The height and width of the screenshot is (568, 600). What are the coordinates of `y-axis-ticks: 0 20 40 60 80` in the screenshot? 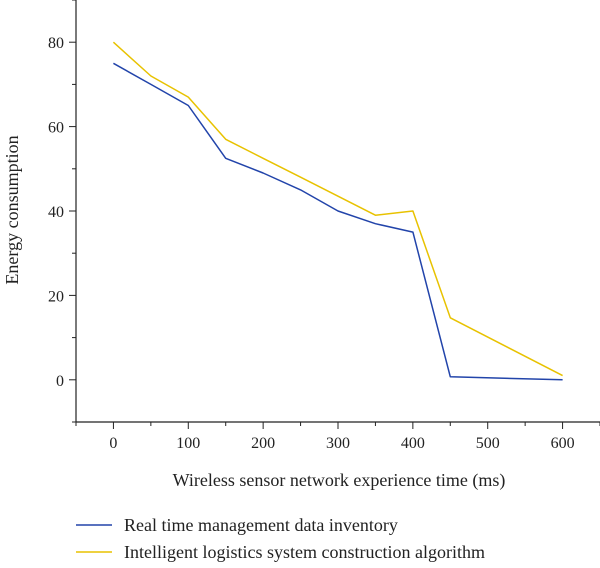 It's located at (62, 211).